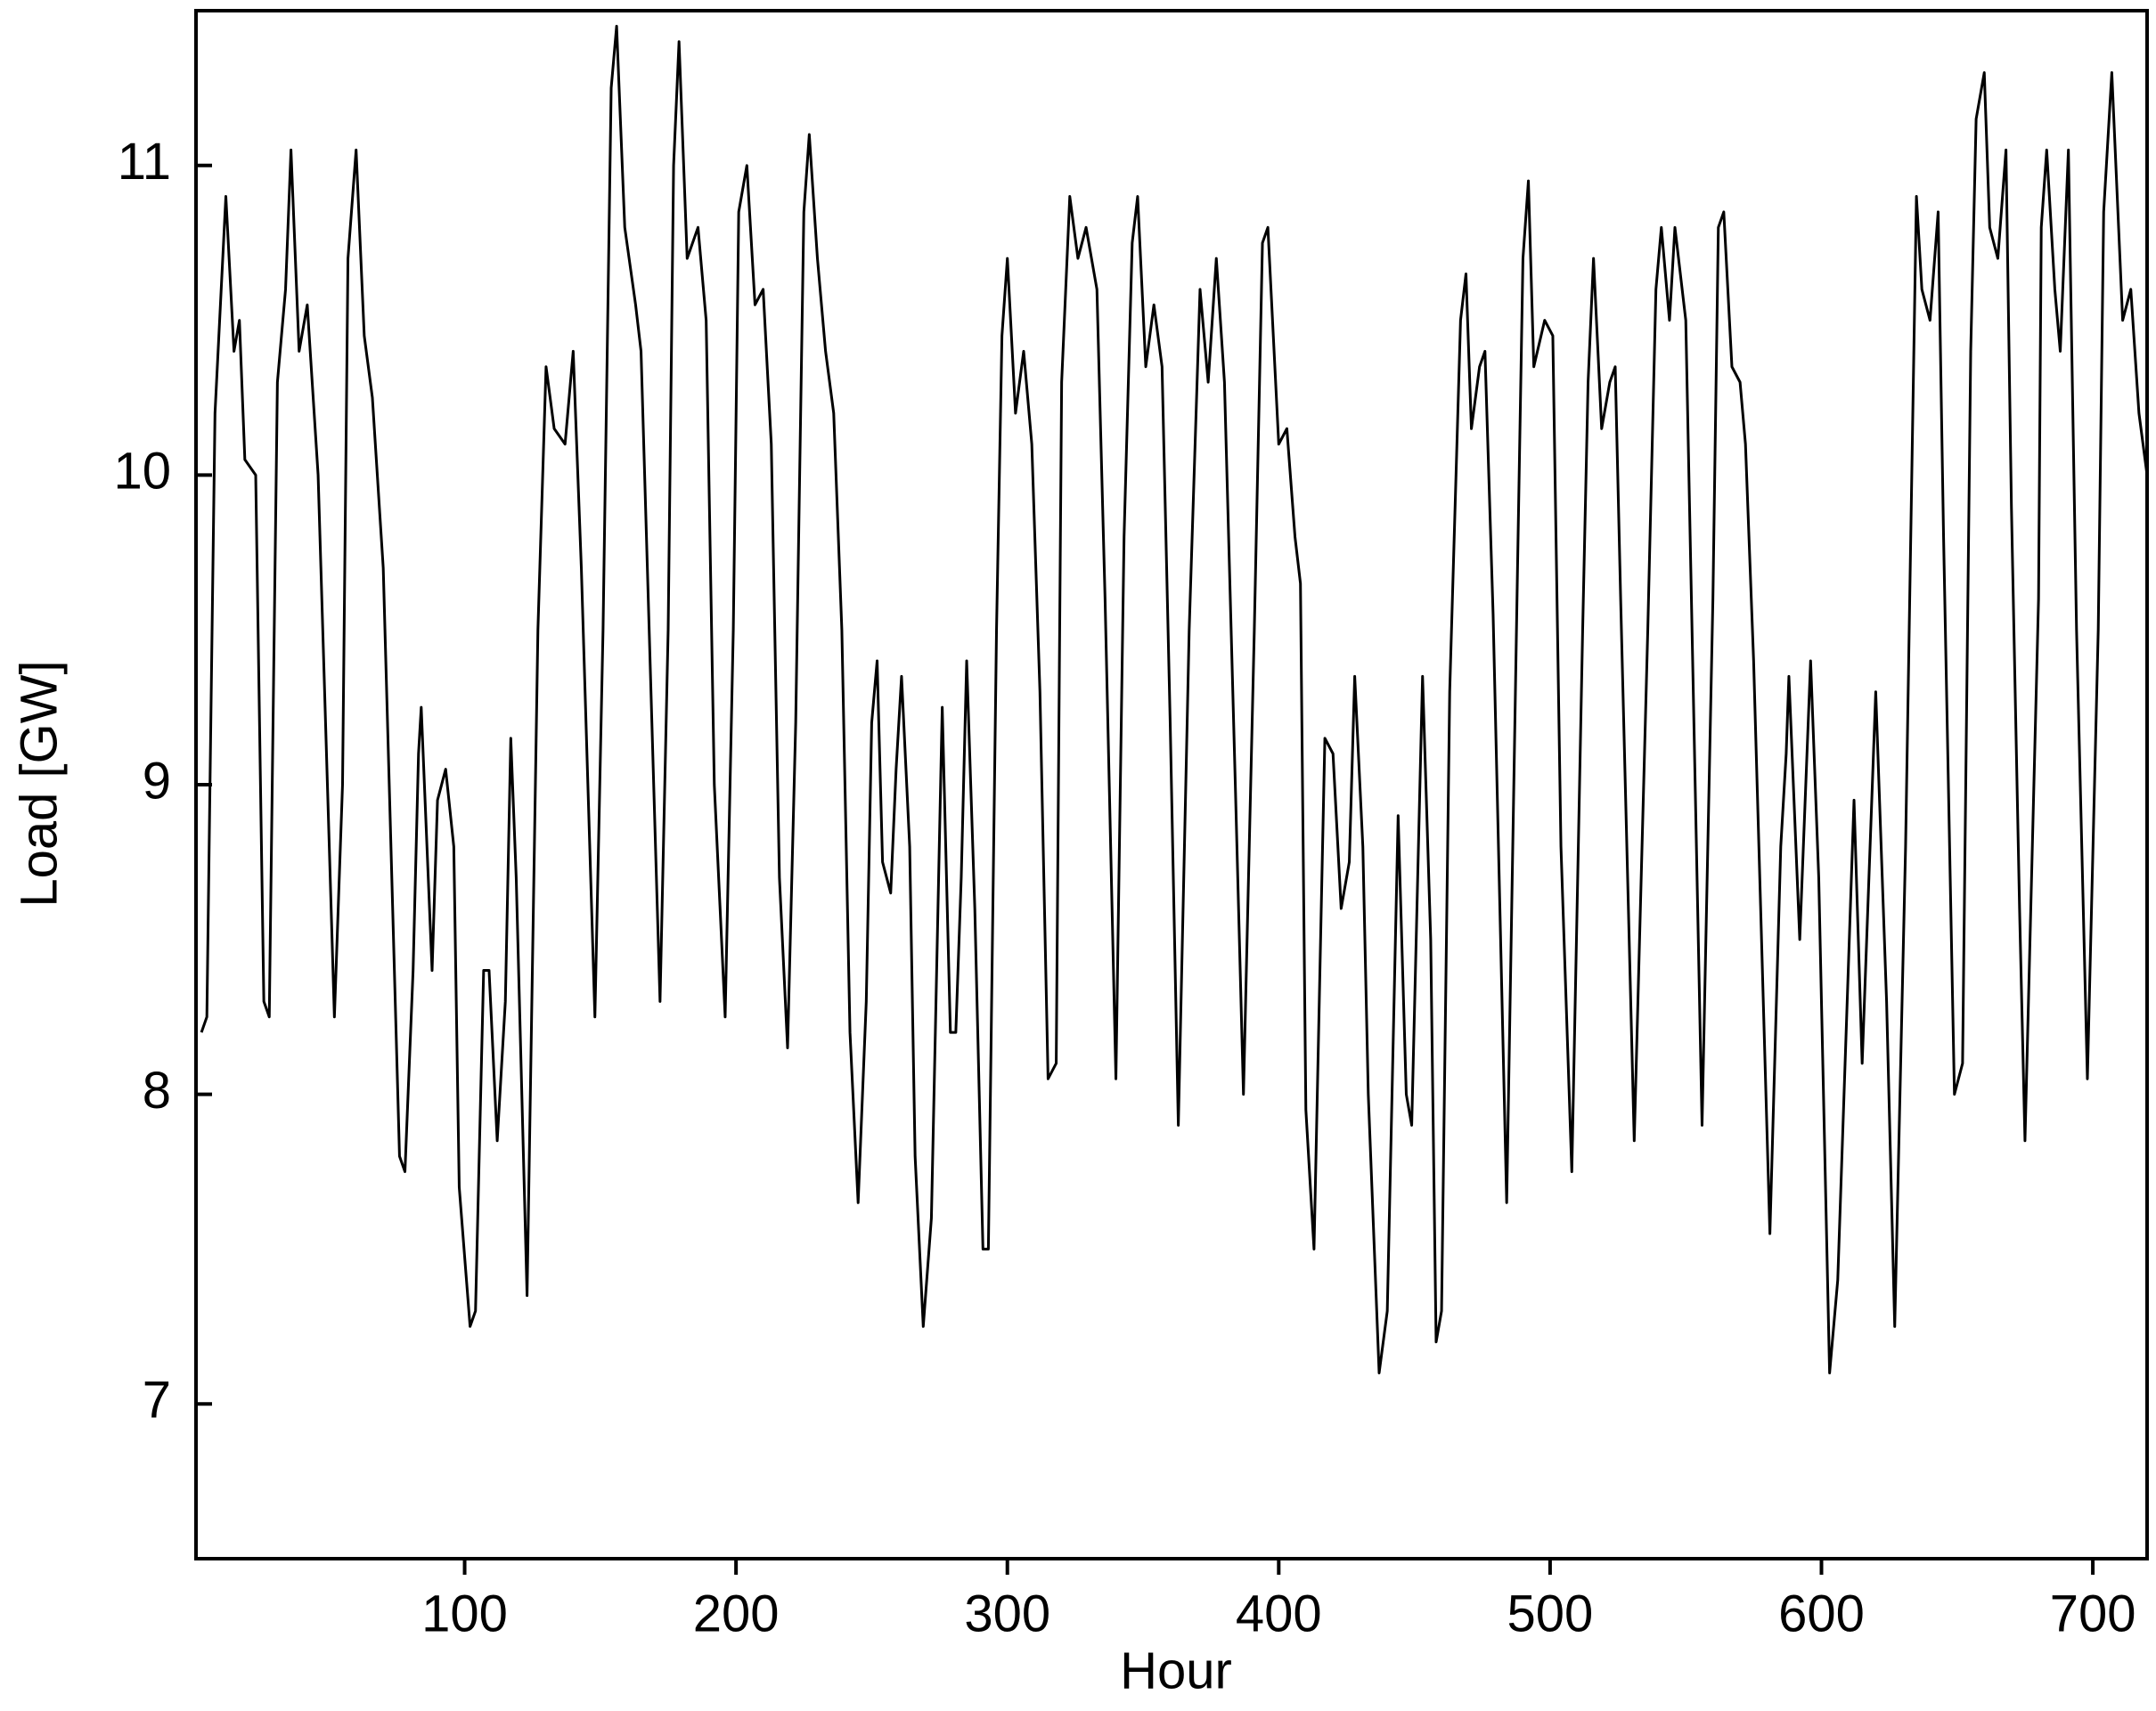 Image resolution: width=2156 pixels, height=1711 pixels. Describe the element at coordinates (157, 1401) in the screenshot. I see `y-tick-label: 7` at that location.